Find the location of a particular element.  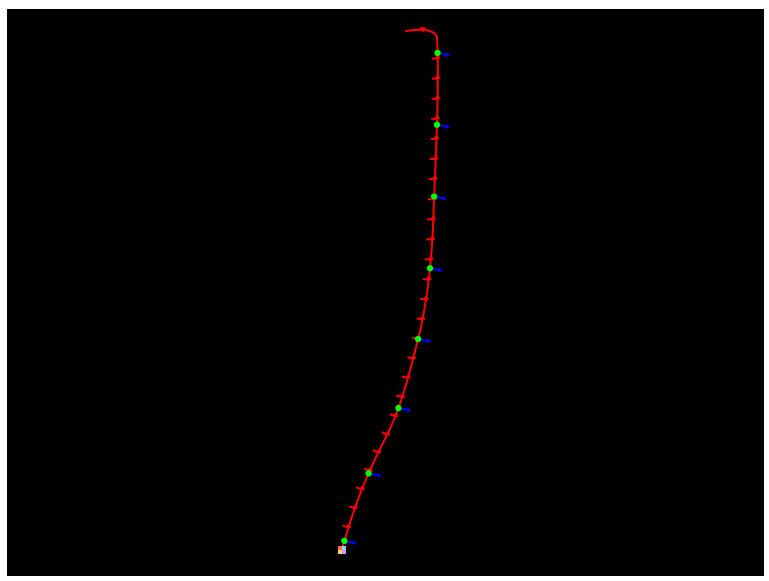

waypoints-layer is located at coordinates (396, 297).